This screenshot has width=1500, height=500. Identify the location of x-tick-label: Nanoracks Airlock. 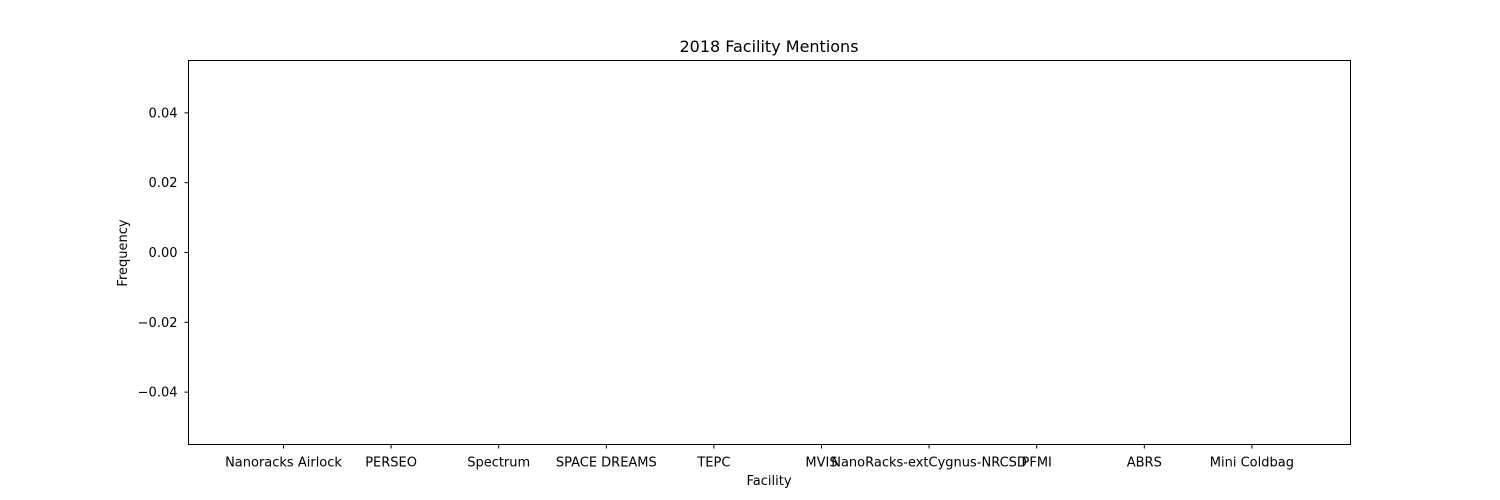
(283, 463).